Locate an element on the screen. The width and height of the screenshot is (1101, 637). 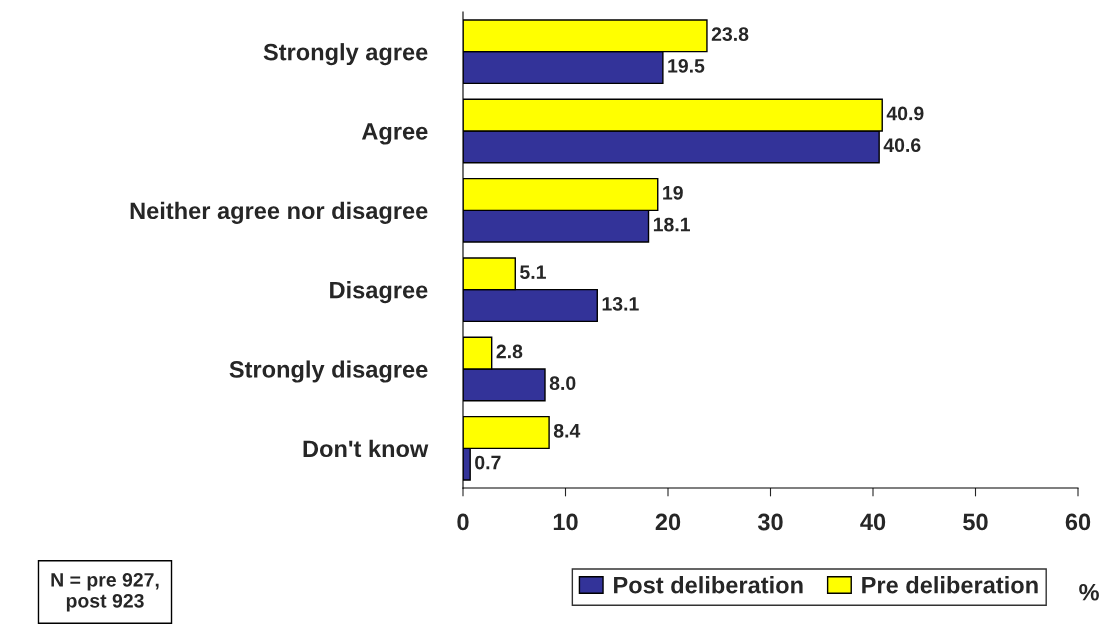
x-tick-label: 0 is located at coordinates (463, 522).